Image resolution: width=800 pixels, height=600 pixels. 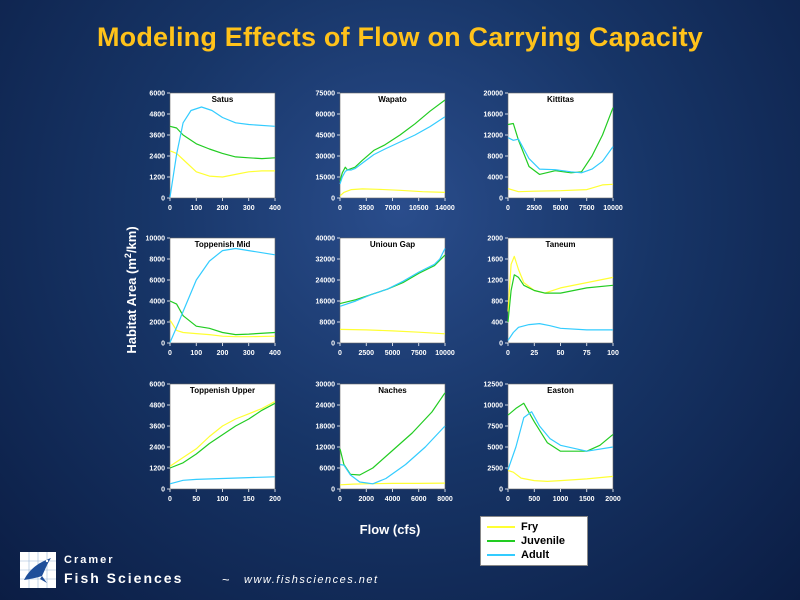 I want to click on legend-item-adult: Adult, so click(x=533, y=555).